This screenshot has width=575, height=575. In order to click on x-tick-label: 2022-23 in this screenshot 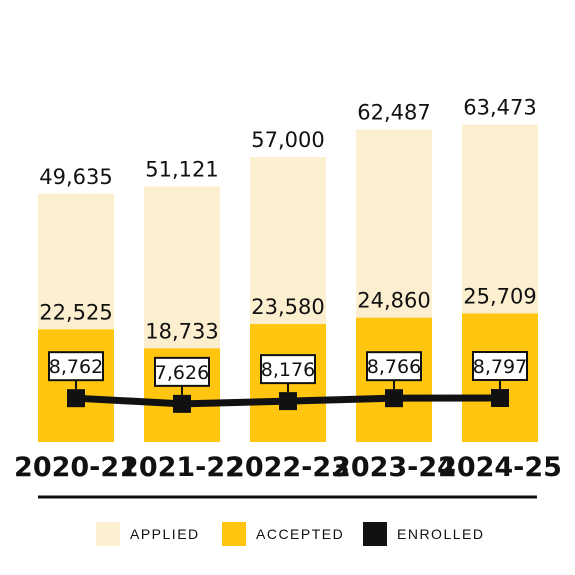, I will do `click(288, 467)`.